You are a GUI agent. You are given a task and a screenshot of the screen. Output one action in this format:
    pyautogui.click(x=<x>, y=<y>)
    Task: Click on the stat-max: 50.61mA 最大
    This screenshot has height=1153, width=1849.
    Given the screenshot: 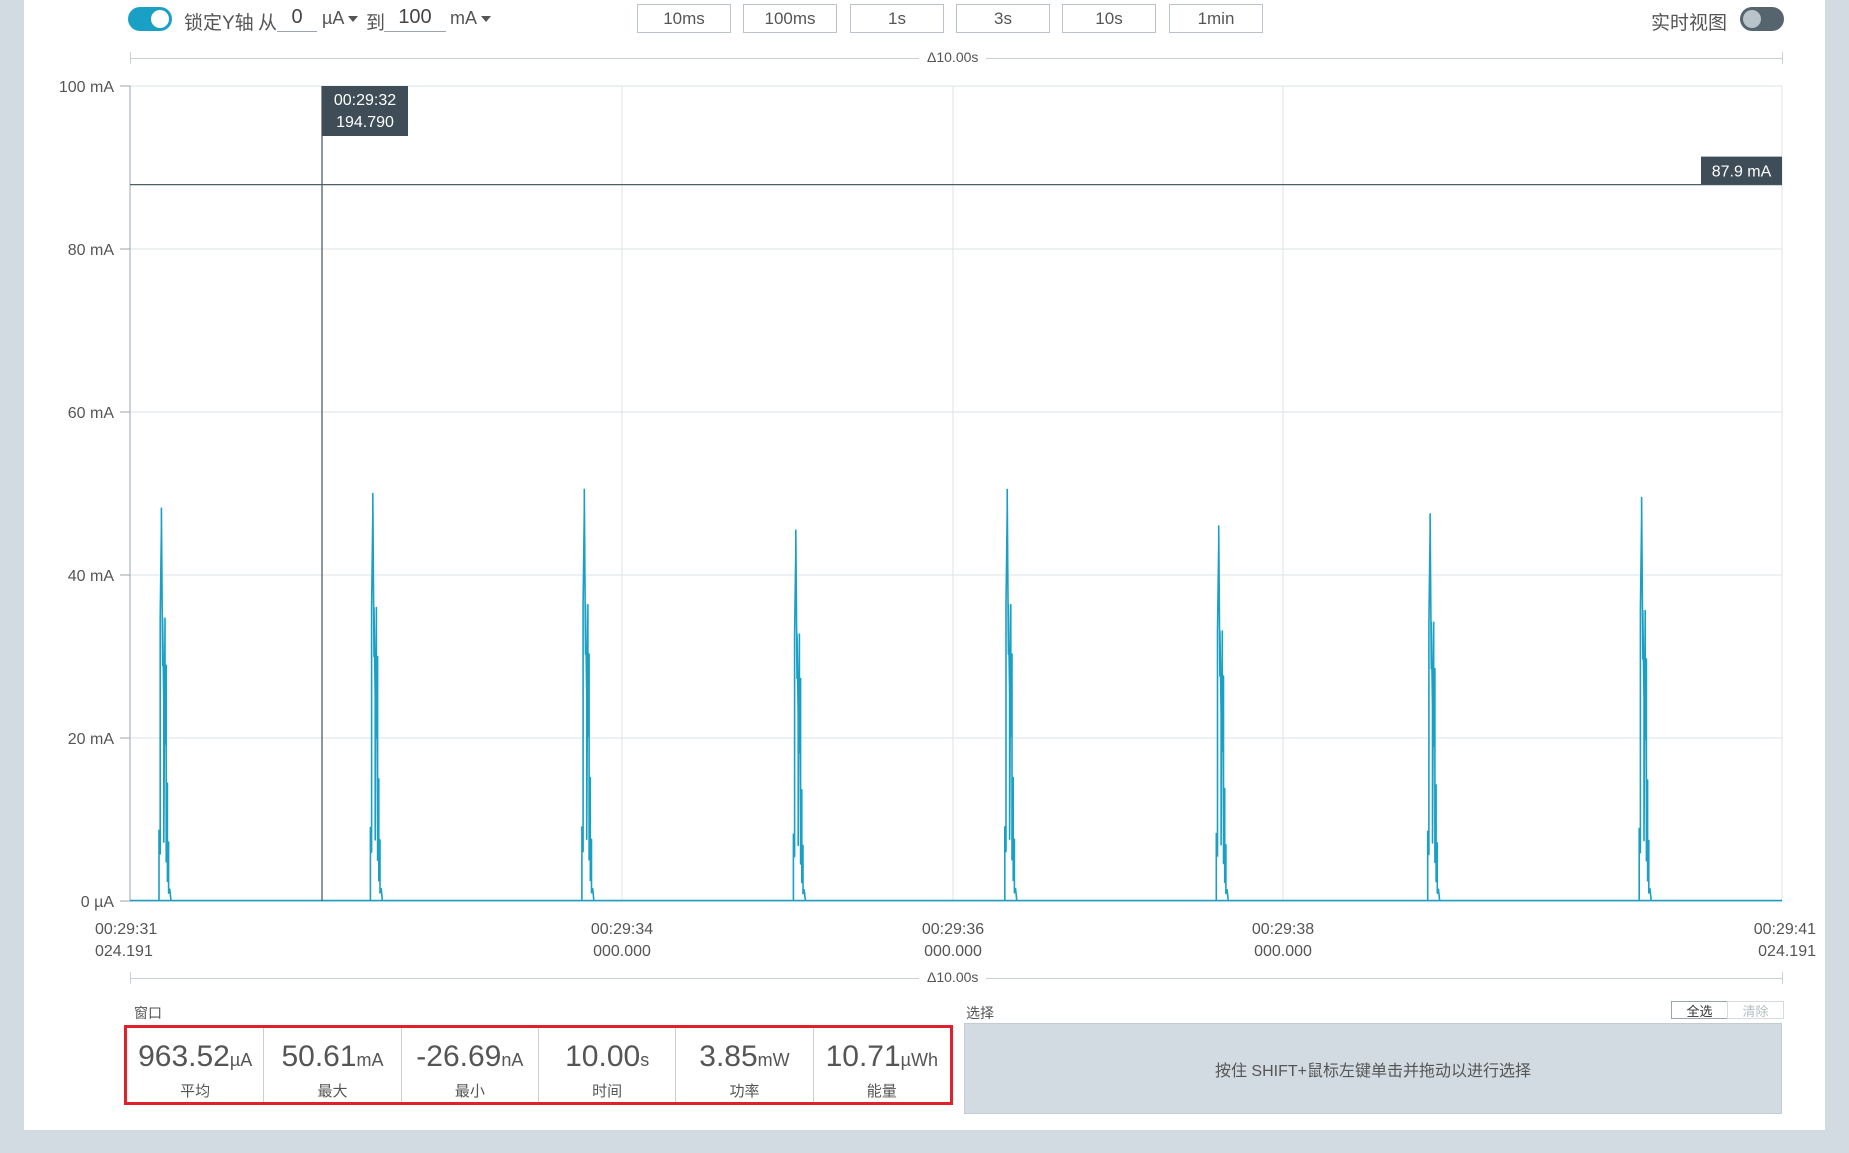 What is the action you would take?
    pyautogui.click(x=333, y=1065)
    